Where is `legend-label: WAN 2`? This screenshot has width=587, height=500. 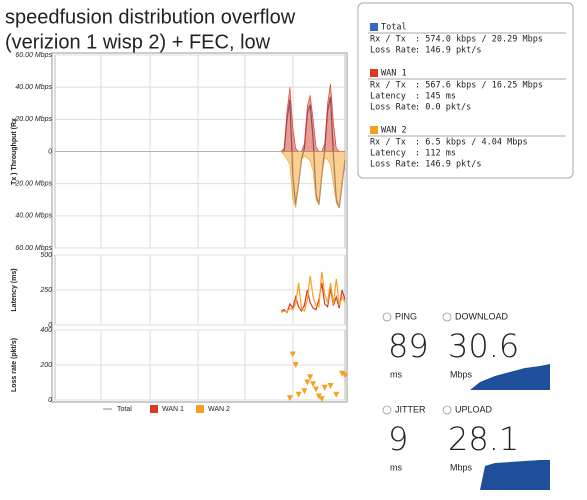
legend-label: WAN 2 is located at coordinates (219, 409).